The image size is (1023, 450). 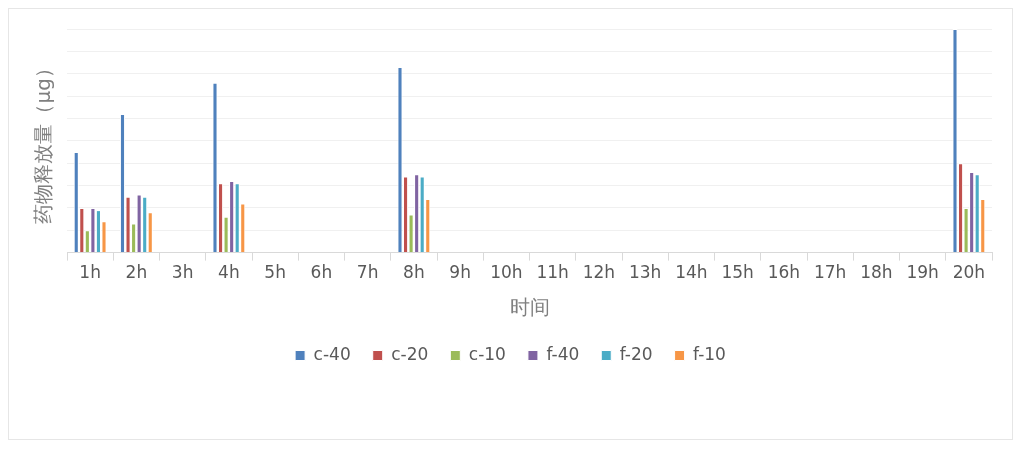 I want to click on legend-label: f-40, so click(x=563, y=353).